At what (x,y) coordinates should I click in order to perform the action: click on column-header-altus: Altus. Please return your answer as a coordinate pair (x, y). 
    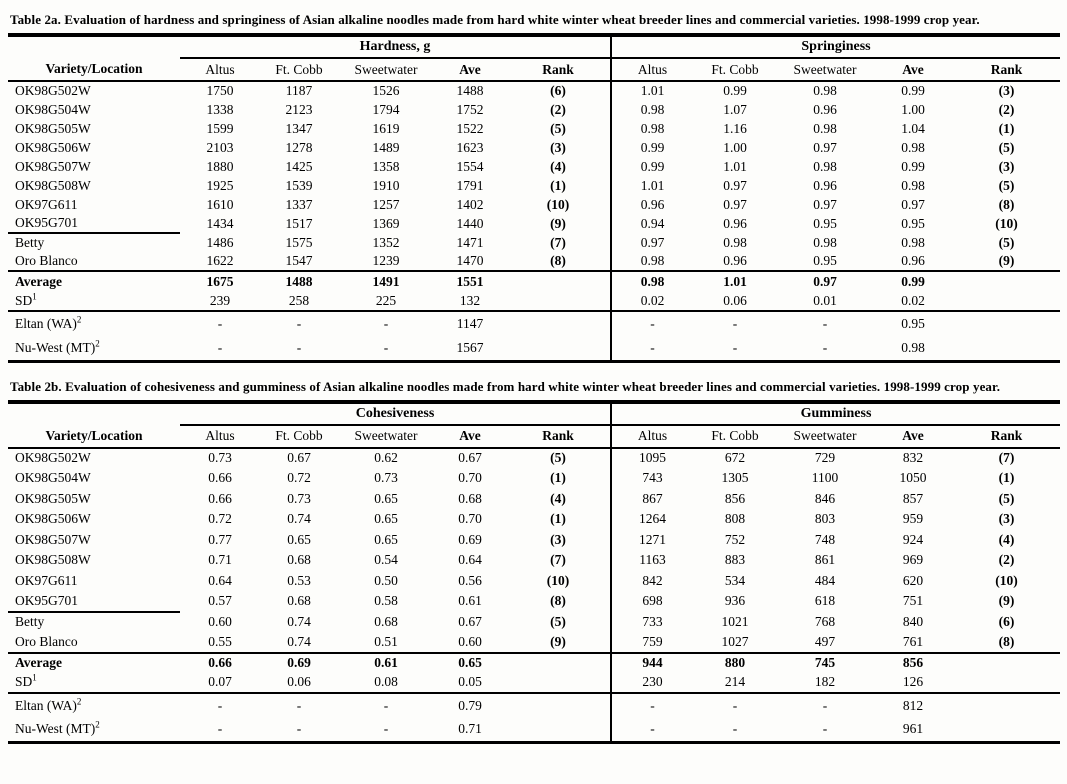
    Looking at the image, I should click on (220, 436).